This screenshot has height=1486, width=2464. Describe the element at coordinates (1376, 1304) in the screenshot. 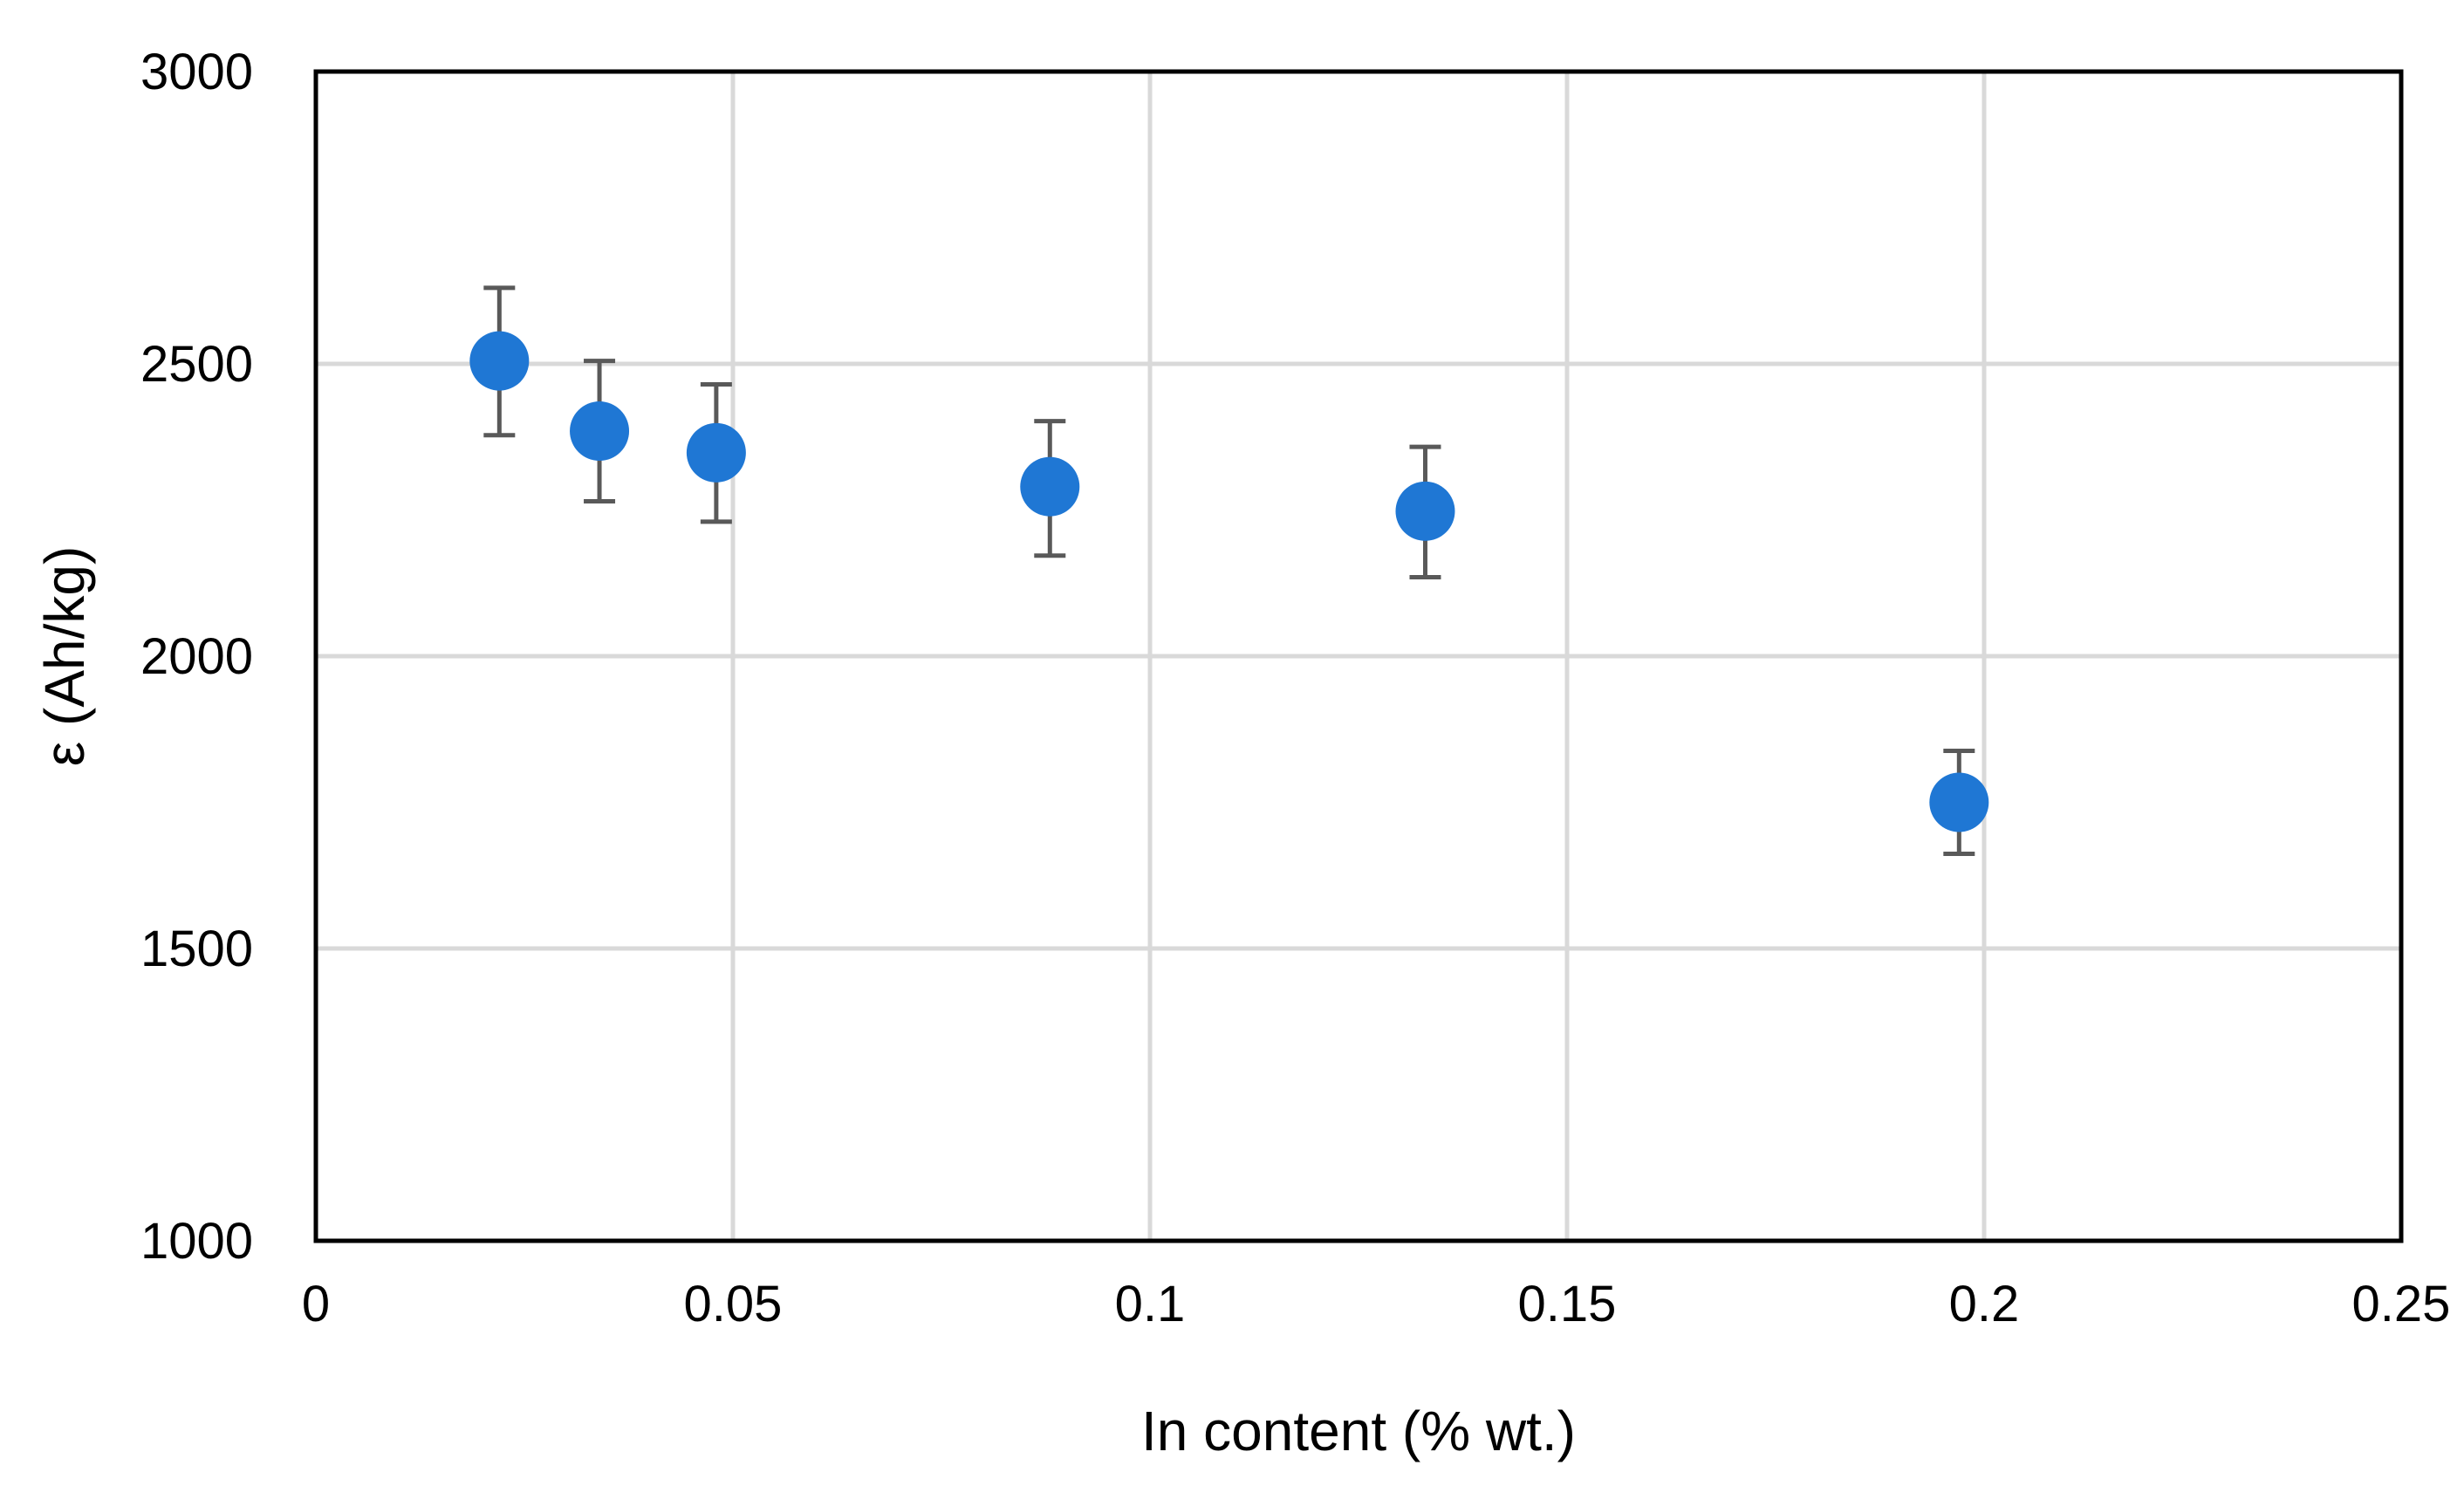

I see `x-axis-tick-labels: 0 0.05 0.1 0.15 0.2 0.25` at that location.